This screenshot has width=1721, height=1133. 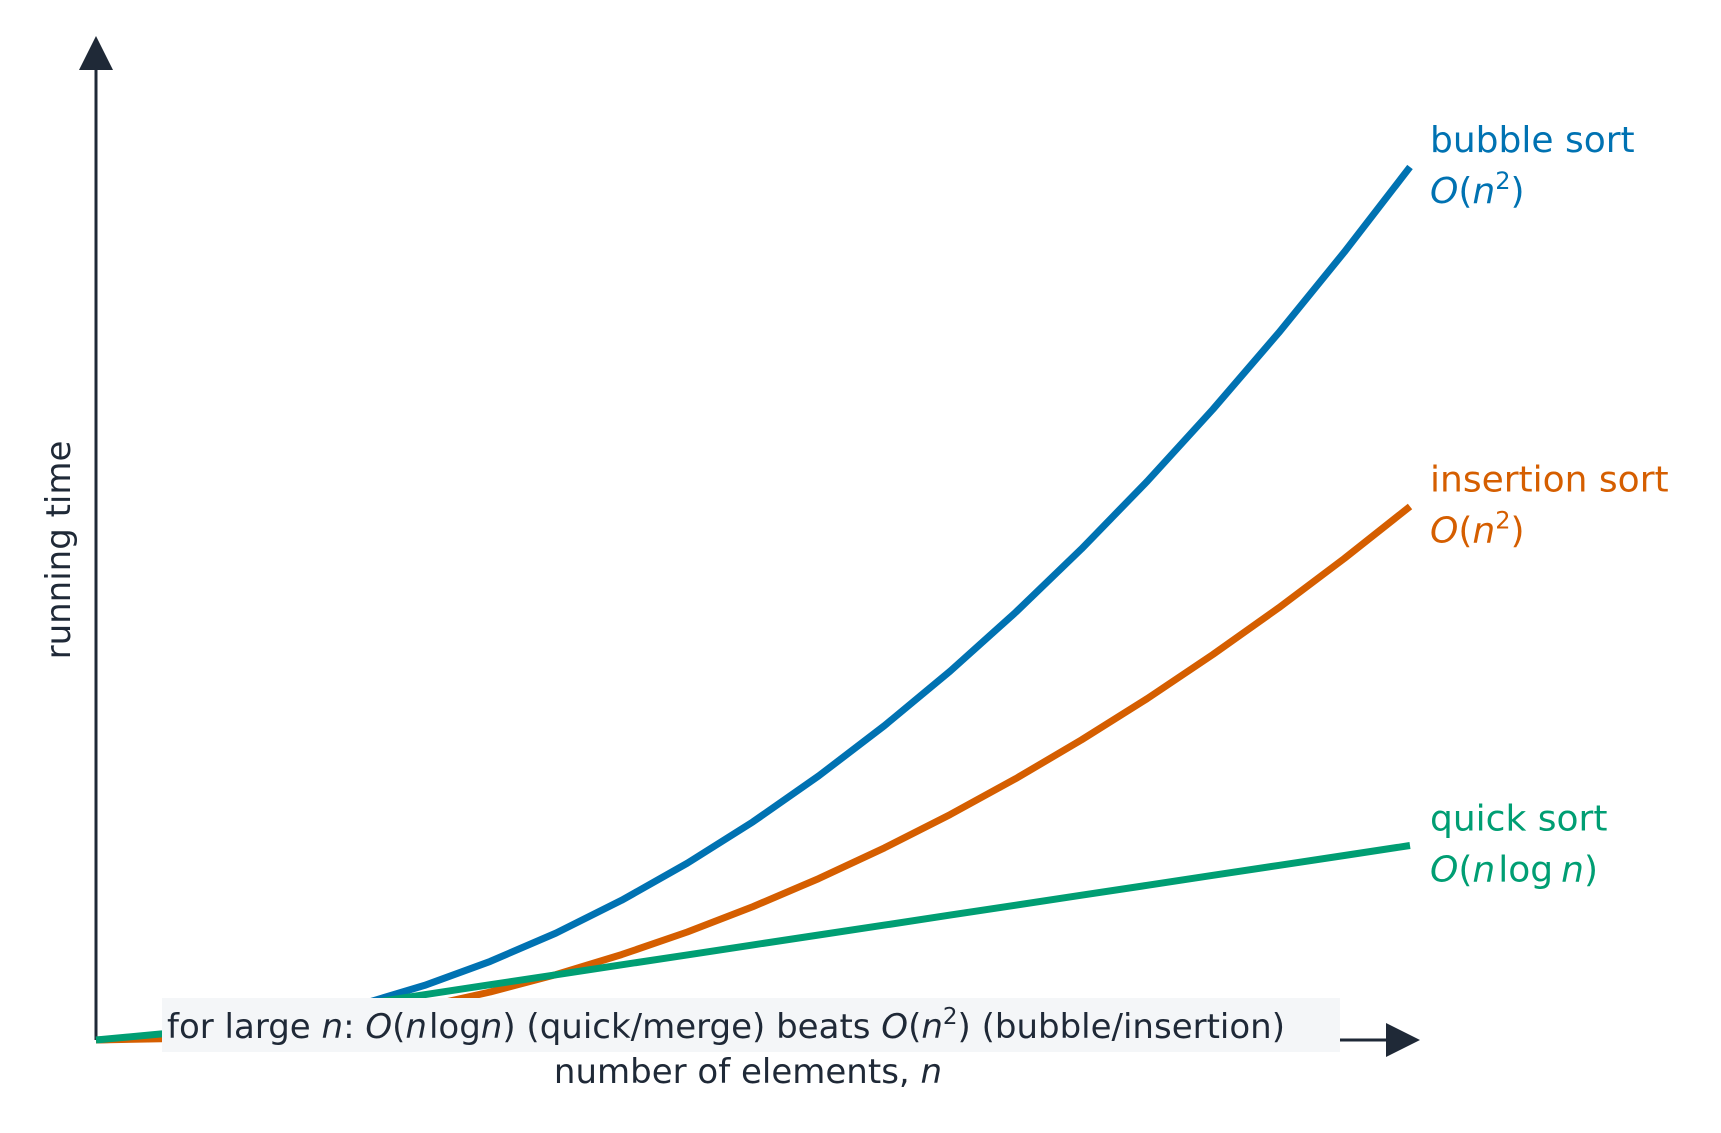 I want to click on series-label-insertion: insertion sort, so click(x=1549, y=480).